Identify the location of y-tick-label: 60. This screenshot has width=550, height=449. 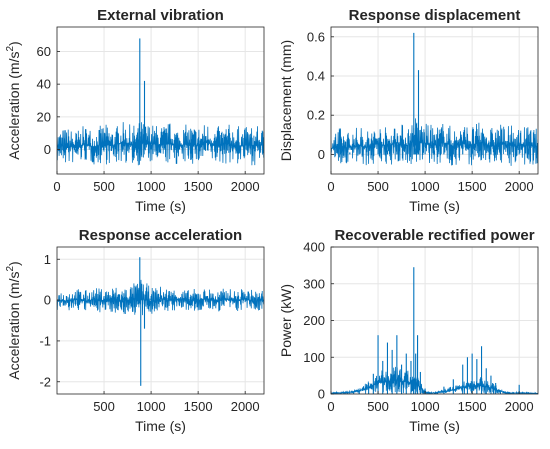
(44, 51).